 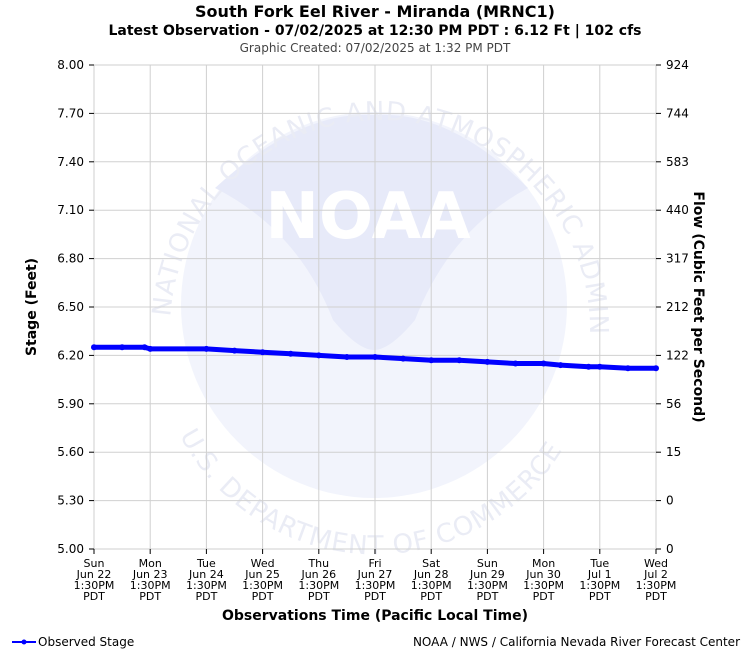 What do you see at coordinates (70, 210) in the screenshot?
I see `y-tick-label: 7.10` at bounding box center [70, 210].